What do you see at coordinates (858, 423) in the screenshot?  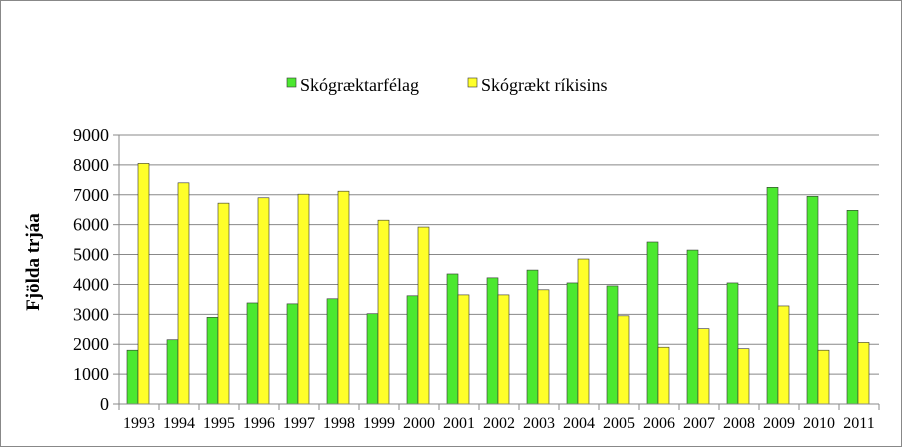 I see `x-tick-label: 2011` at bounding box center [858, 423].